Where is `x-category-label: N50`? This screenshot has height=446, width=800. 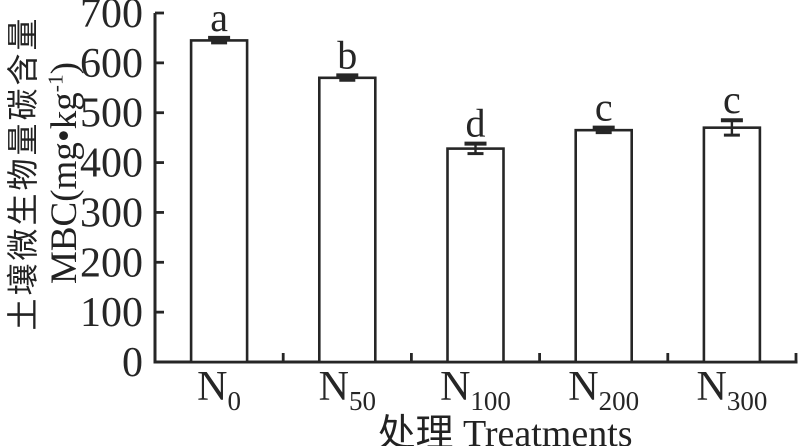 x-category-label: N50 is located at coordinates (347, 390).